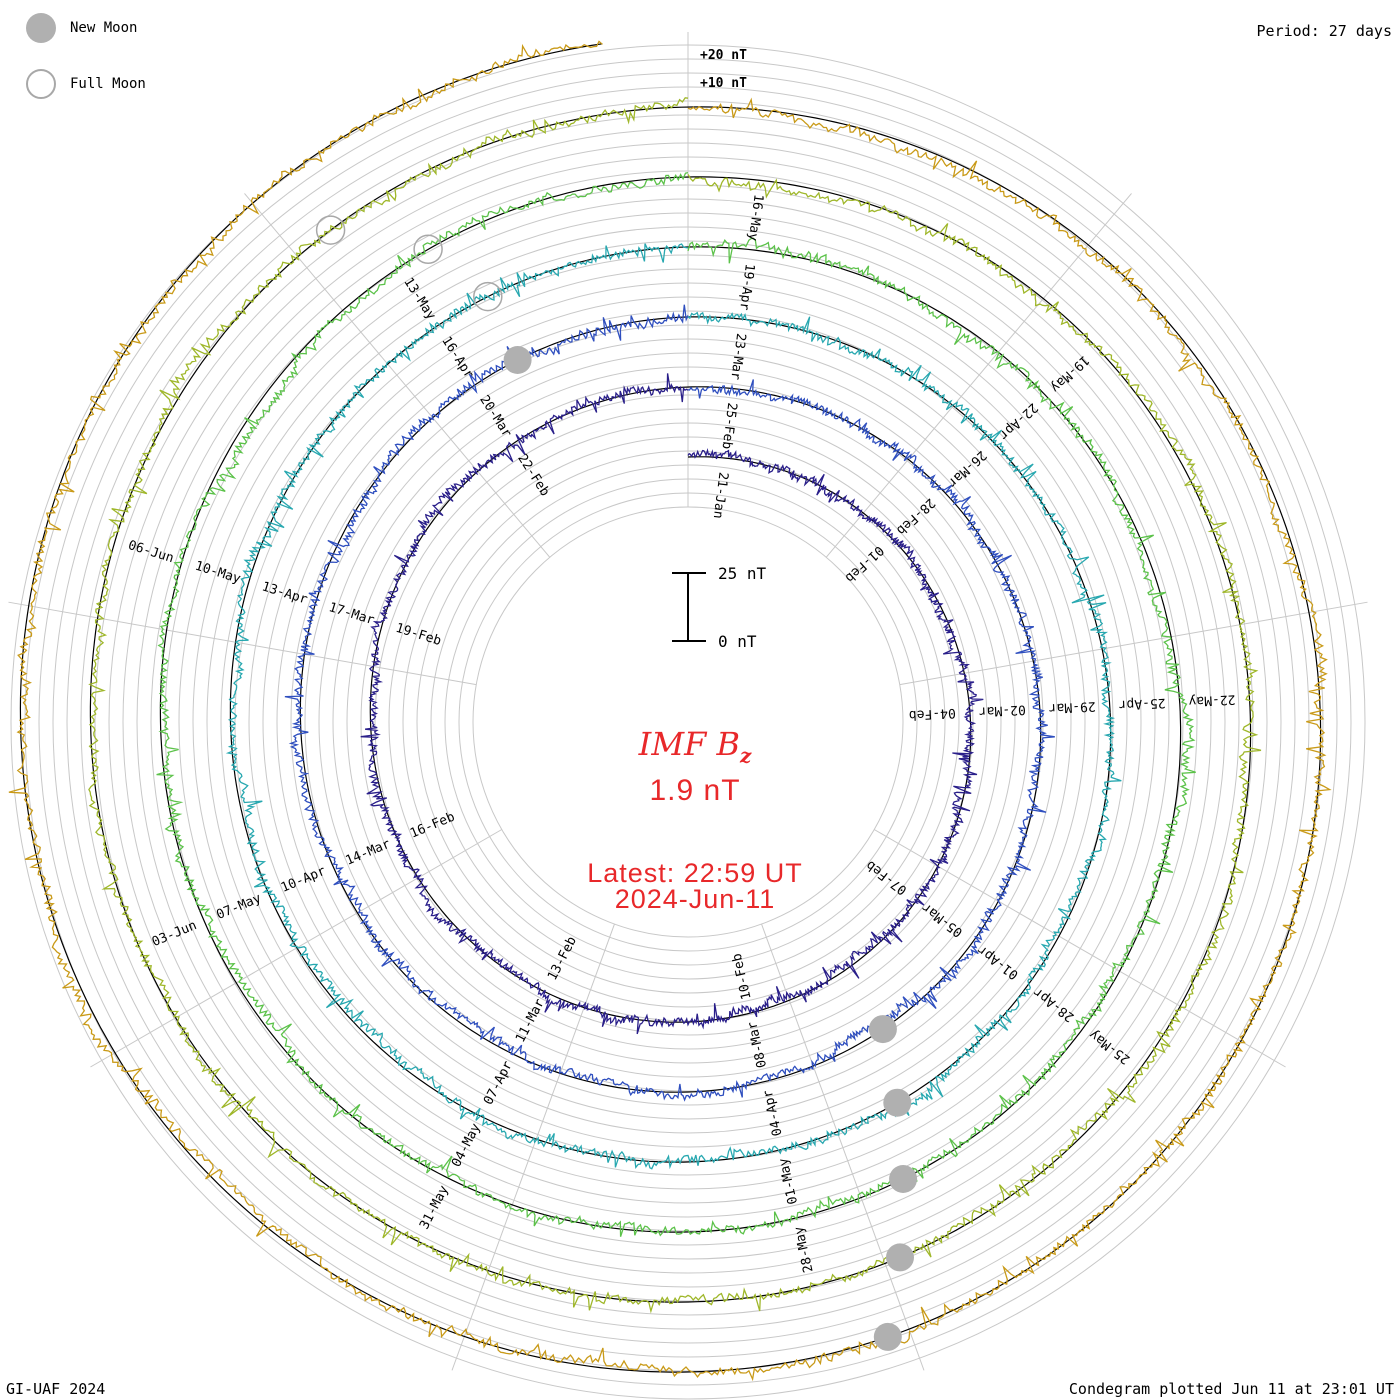 The height and width of the screenshot is (1400, 1400). I want to click on date-label: 29-Mar, so click(1072, 706).